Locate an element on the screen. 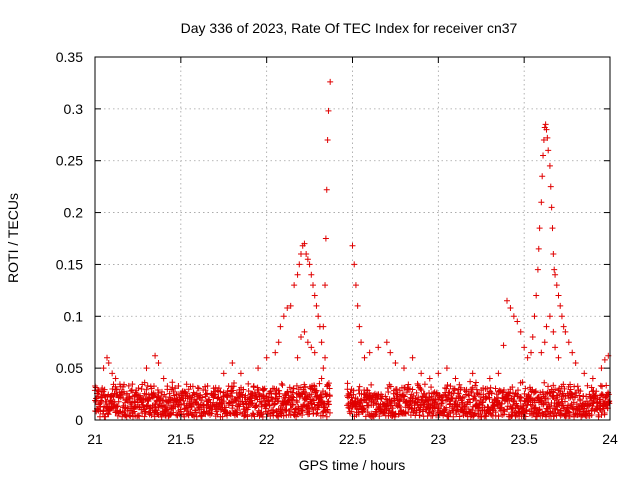 The image size is (640, 480). x-tick-label: 23 is located at coordinates (439, 439).